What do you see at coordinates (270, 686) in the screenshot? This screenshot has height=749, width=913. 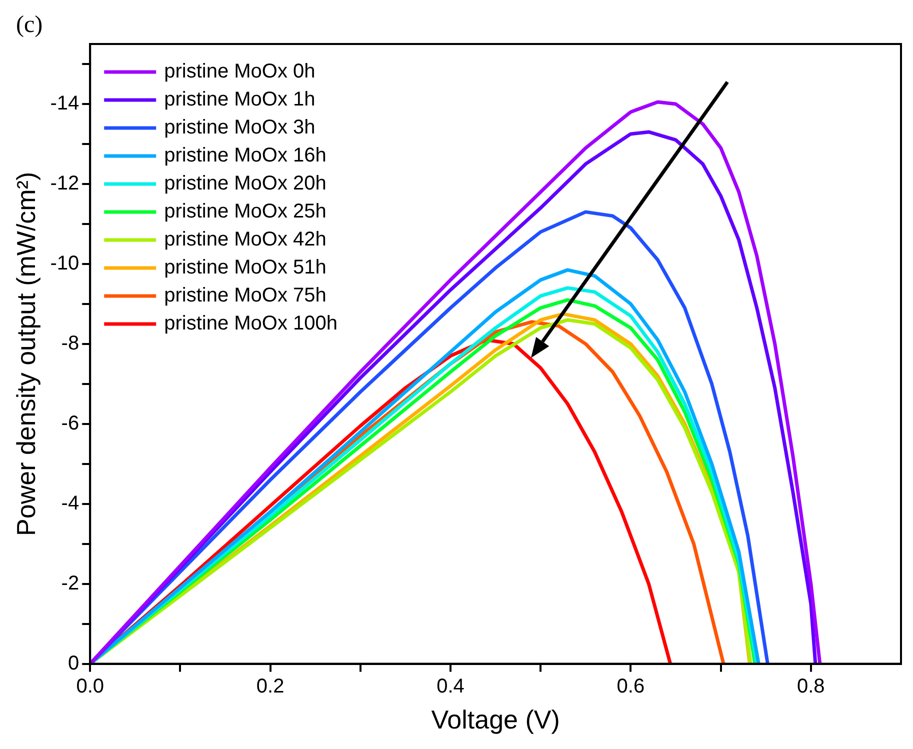 I see `x-tick-label: 0.2` at bounding box center [270, 686].